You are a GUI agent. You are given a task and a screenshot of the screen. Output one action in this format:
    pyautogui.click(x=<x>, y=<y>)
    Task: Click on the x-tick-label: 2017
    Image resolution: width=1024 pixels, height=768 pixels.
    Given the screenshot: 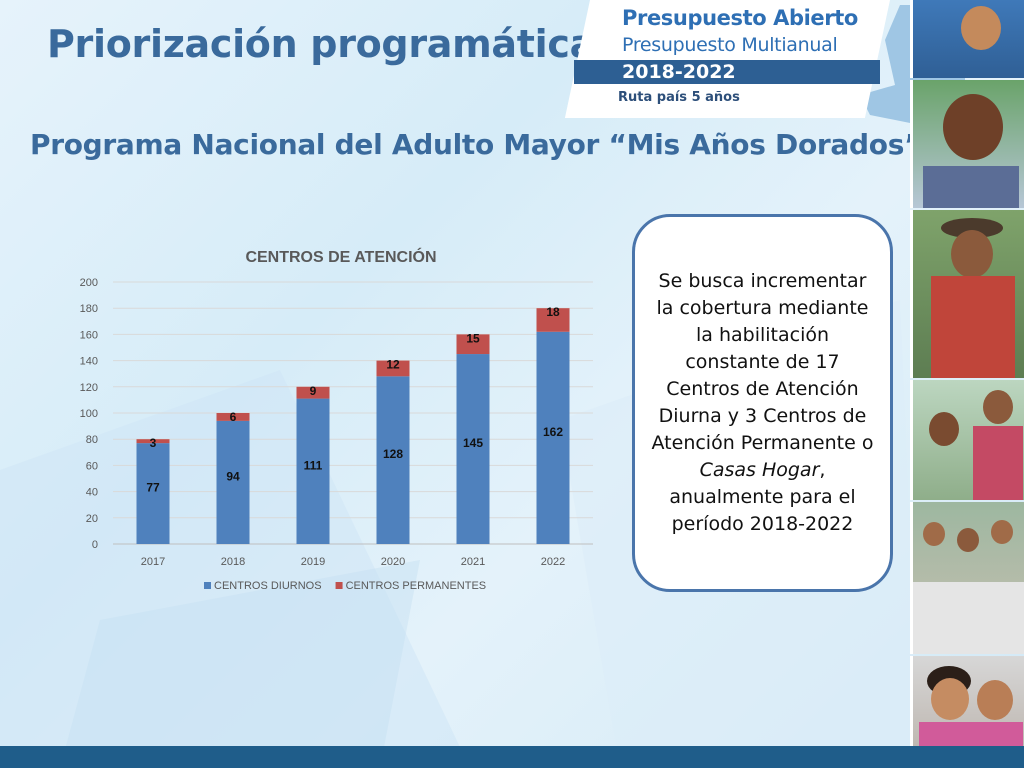 What is the action you would take?
    pyautogui.click(x=153, y=562)
    